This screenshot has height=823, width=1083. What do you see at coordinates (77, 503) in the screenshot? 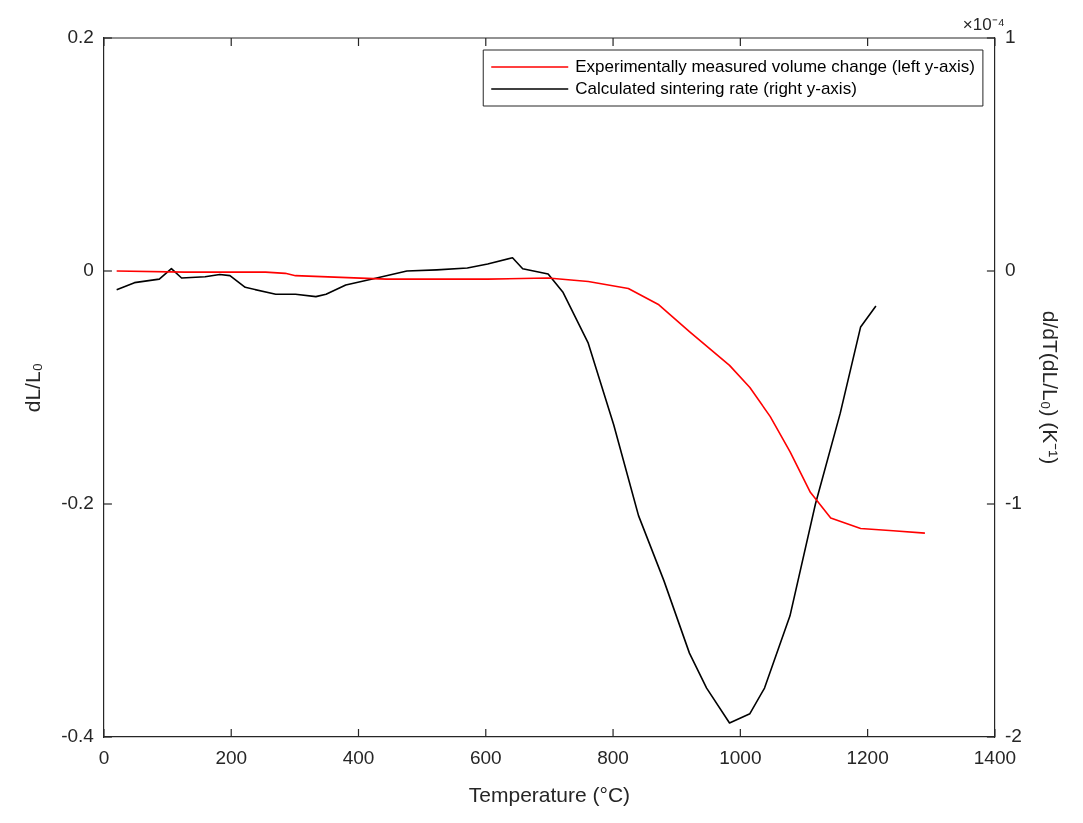
I see `y-tick-label: -0.2` at bounding box center [77, 503].